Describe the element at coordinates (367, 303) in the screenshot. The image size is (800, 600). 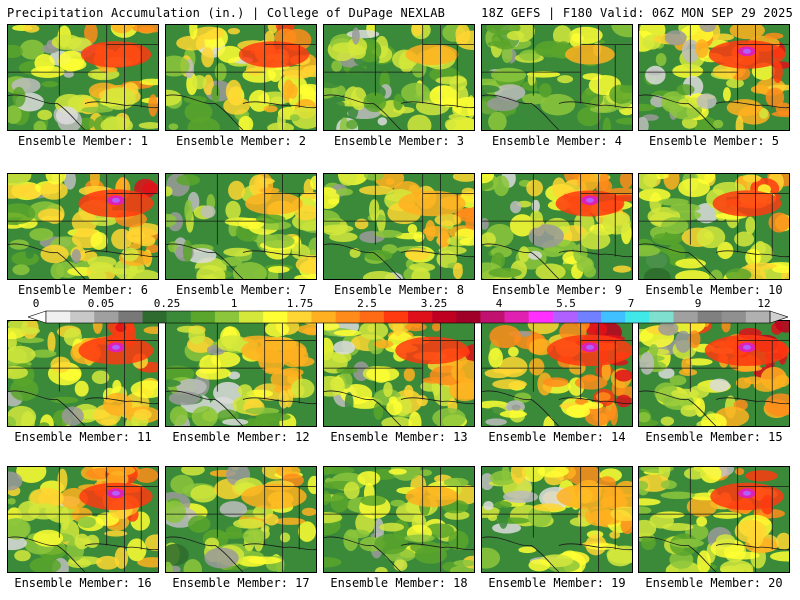
I see `colorbar-tick-label: 2.5` at that location.